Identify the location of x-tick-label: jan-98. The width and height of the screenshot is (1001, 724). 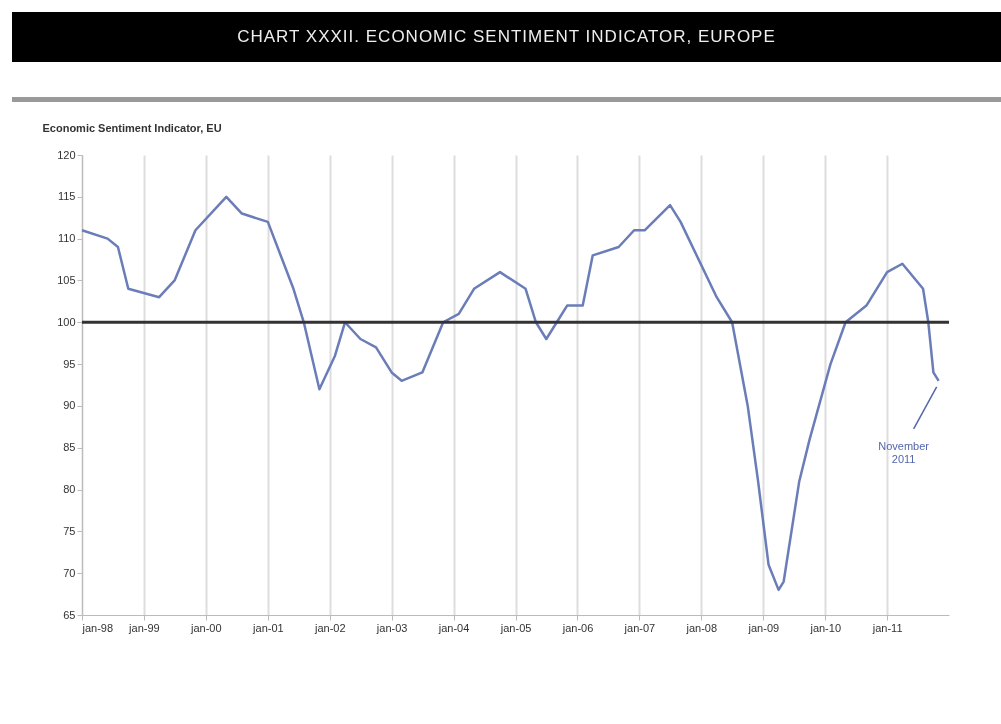
(97, 627).